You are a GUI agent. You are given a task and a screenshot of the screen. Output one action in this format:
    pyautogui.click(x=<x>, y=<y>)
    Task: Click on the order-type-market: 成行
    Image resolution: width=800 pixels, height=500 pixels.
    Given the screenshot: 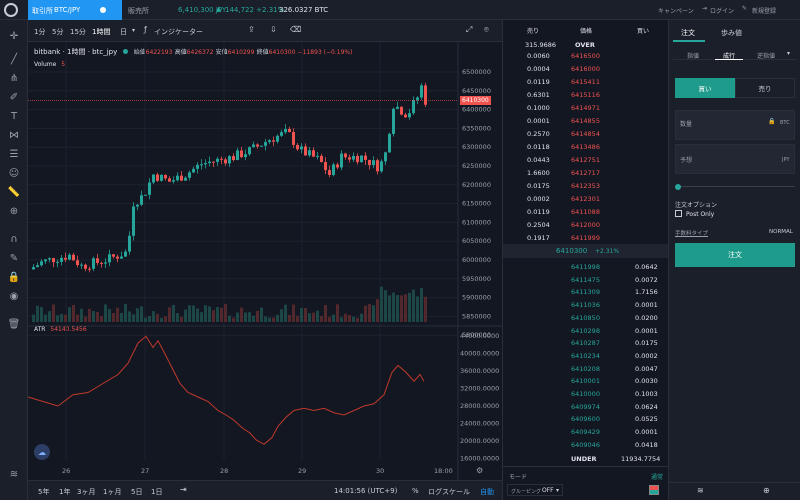 What is the action you would take?
    pyautogui.click(x=729, y=56)
    